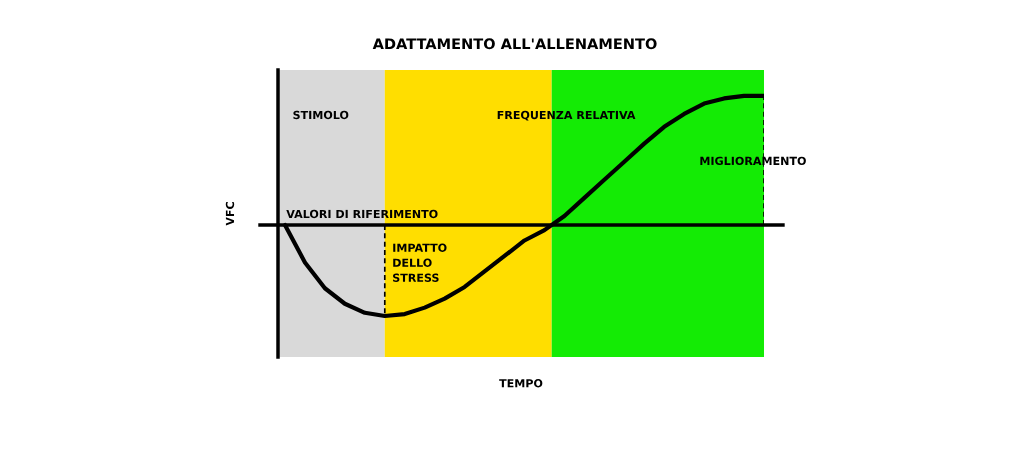 The height and width of the screenshot is (451, 1030). Describe the element at coordinates (230, 214) in the screenshot. I see `y-axis-title: VFC` at that location.